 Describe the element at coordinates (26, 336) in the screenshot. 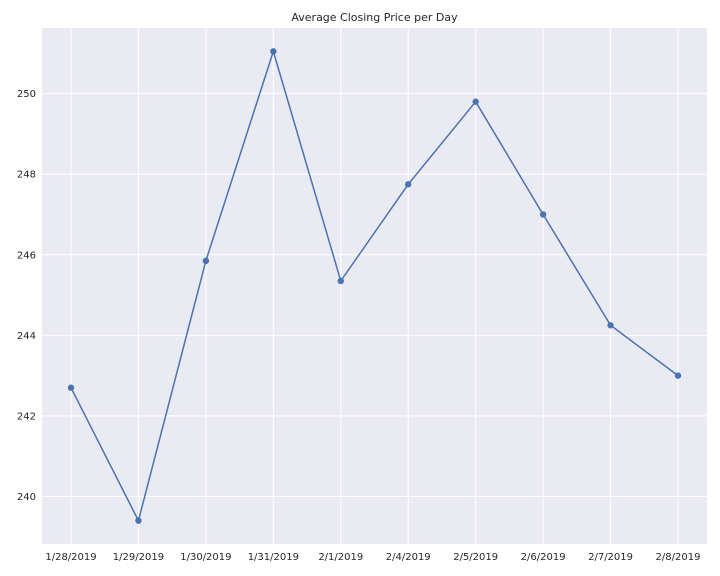

I see `y-tick-label: 244` at that location.